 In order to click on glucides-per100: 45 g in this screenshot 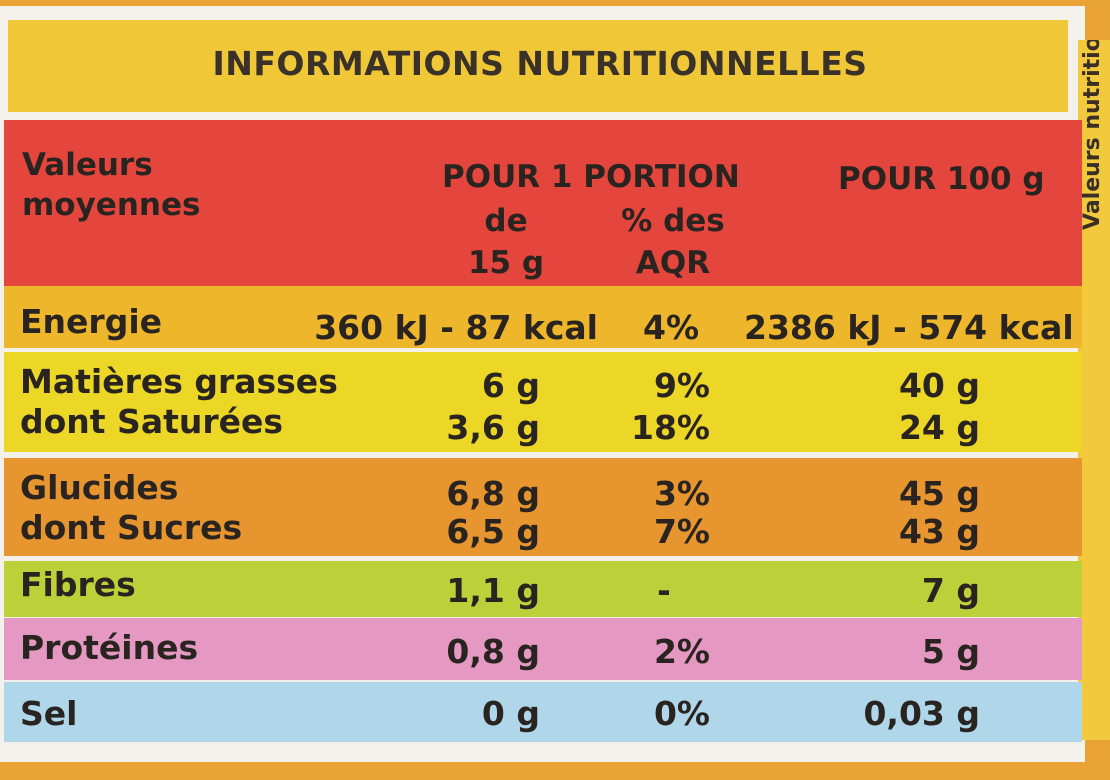, I will do `click(939, 493)`.